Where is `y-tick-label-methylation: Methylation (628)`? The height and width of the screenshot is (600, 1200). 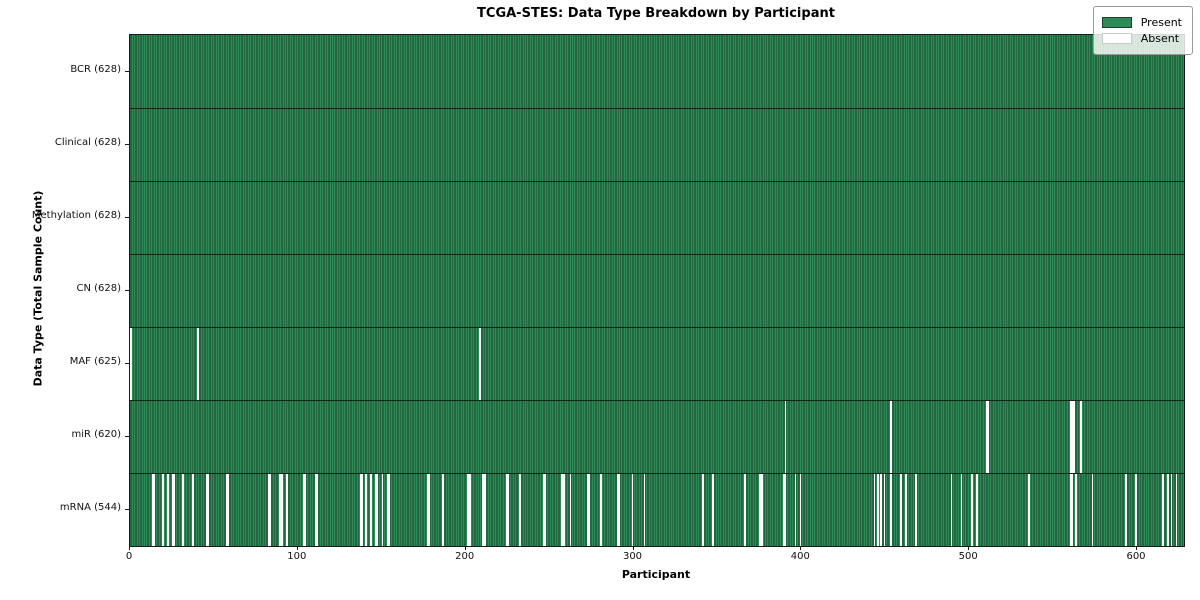 y-tick-label-methylation: Methylation (628) is located at coordinates (76, 215).